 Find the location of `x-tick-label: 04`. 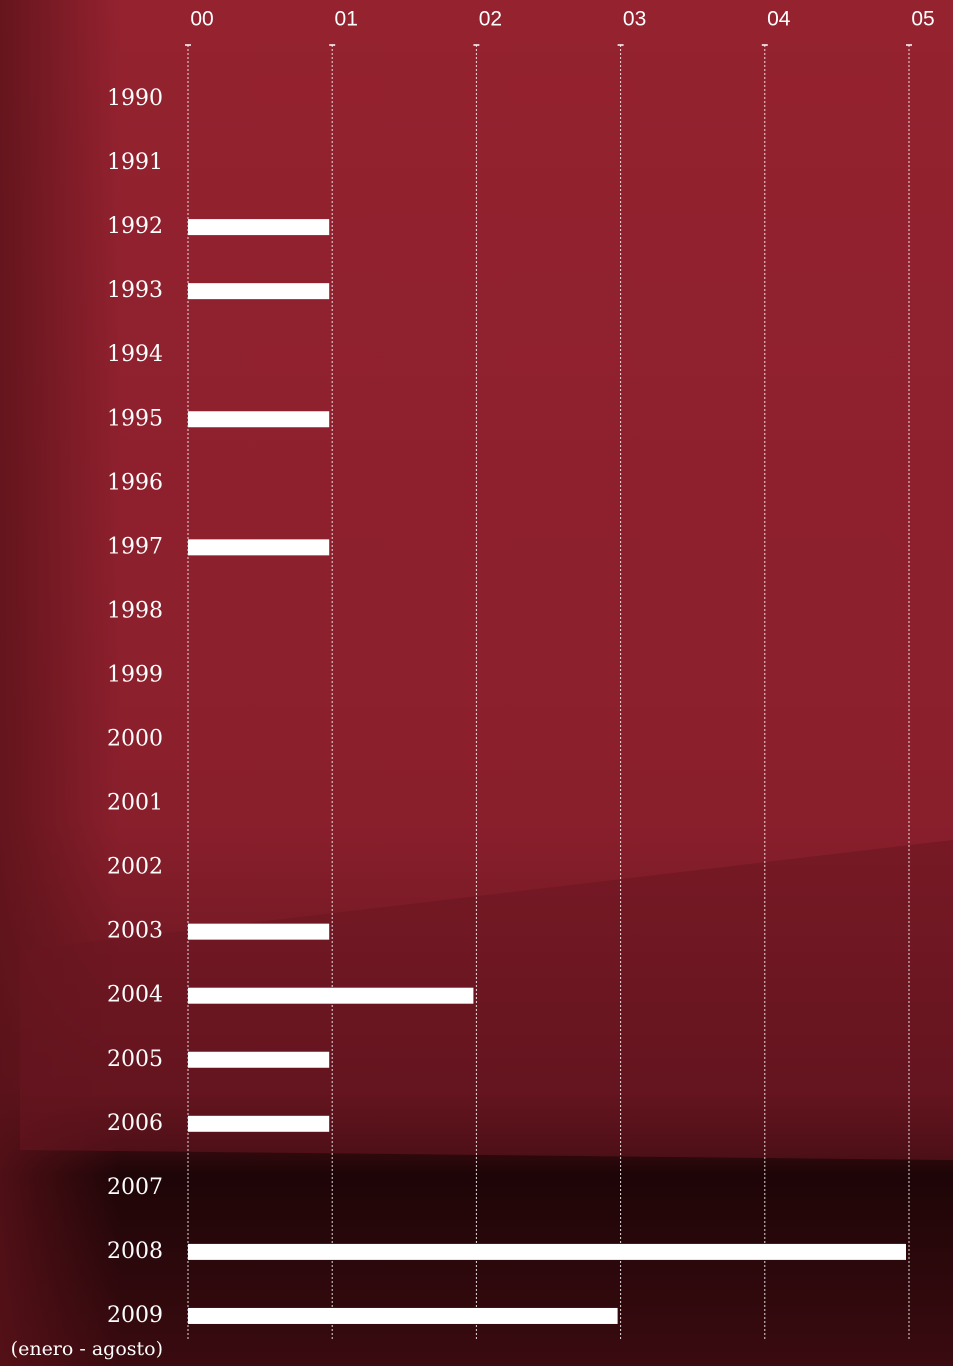

x-tick-label: 04 is located at coordinates (779, 19).